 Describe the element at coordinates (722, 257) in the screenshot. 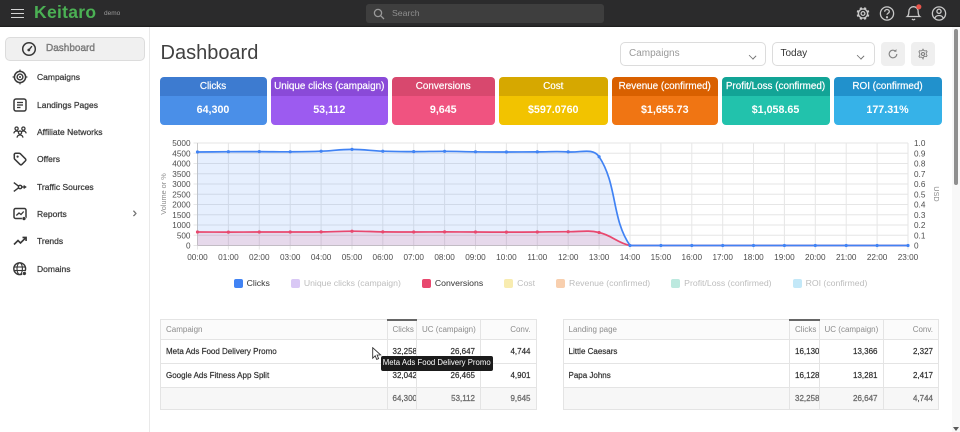

I see `svg-text: 17:00` at that location.